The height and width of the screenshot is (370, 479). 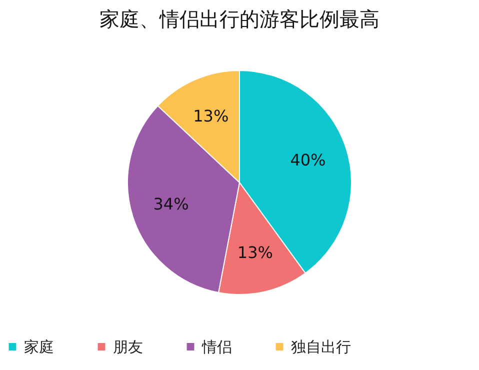 I want to click on legend-label: 朋友, so click(x=128, y=347).